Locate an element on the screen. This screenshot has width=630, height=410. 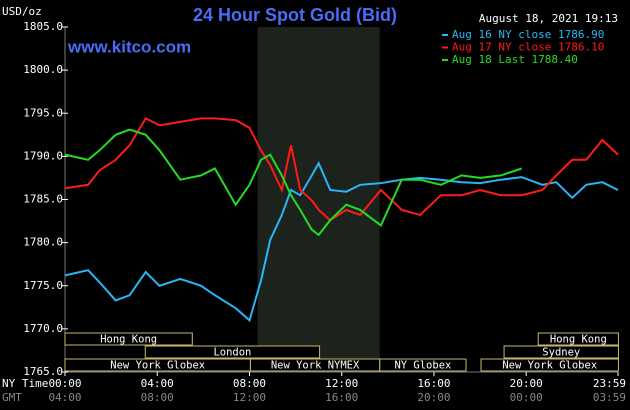
x2-tick-label: 00:00 is located at coordinates (526, 397).